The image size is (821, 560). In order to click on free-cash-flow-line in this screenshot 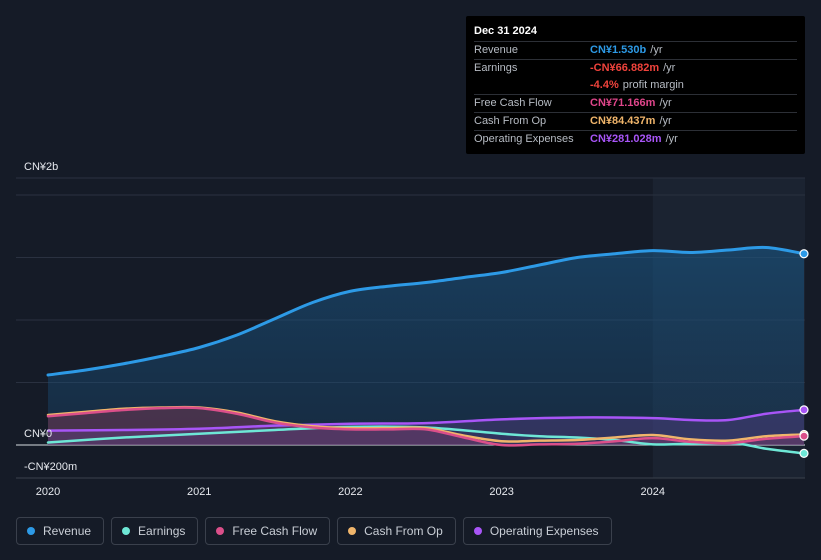, I will do `click(426, 426)`.